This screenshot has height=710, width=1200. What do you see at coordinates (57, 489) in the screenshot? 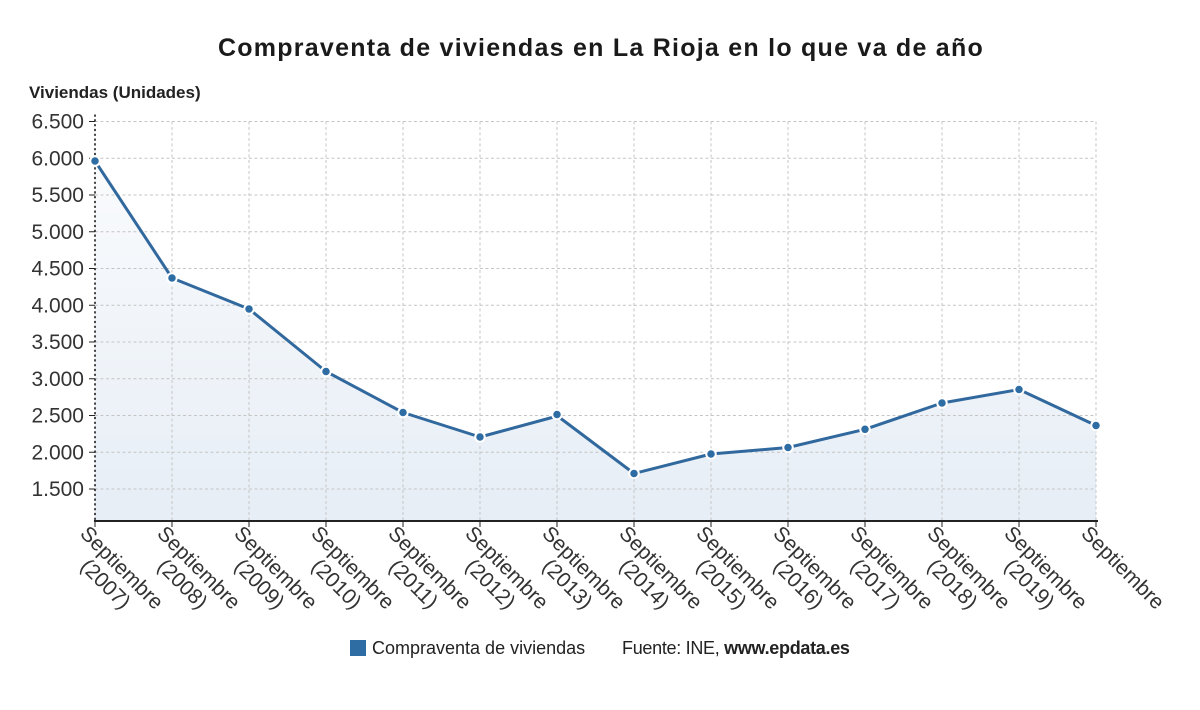
I see `svg-text: 1.500` at bounding box center [57, 489].